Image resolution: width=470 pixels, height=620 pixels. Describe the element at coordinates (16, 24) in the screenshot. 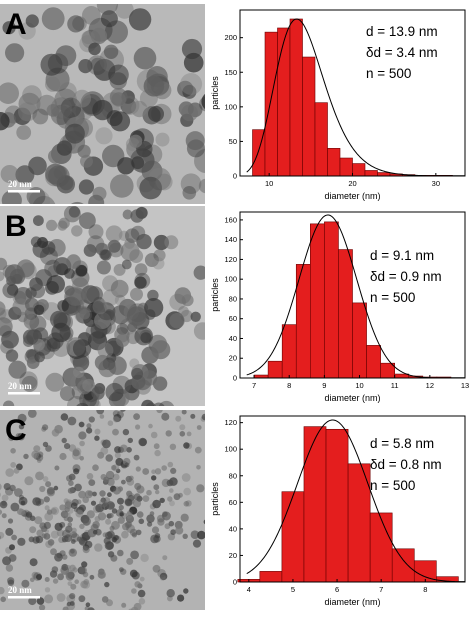

I see `panel-letter: A` at that location.